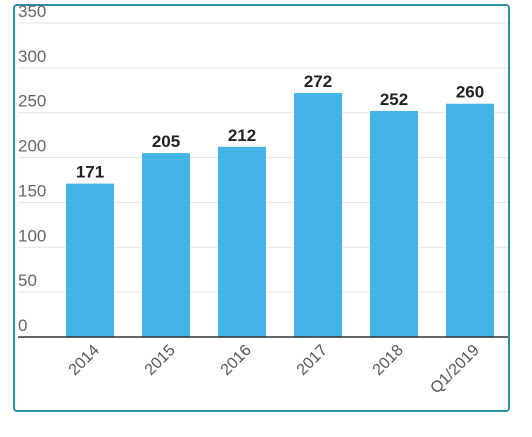 The width and height of the screenshot is (532, 437). I want to click on bar-Q1/2019, so click(470, 220).